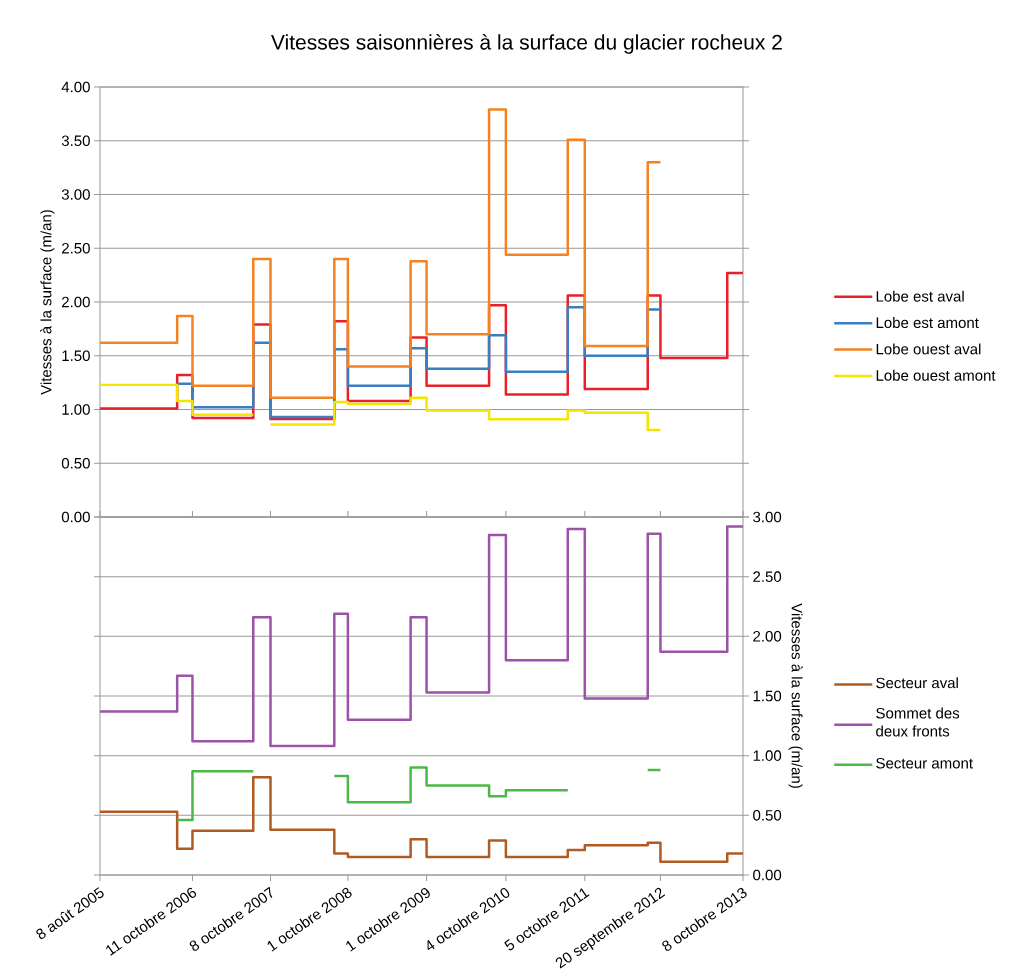  What do you see at coordinates (917, 683) in the screenshot?
I see `legend-label: Secteur aval` at bounding box center [917, 683].